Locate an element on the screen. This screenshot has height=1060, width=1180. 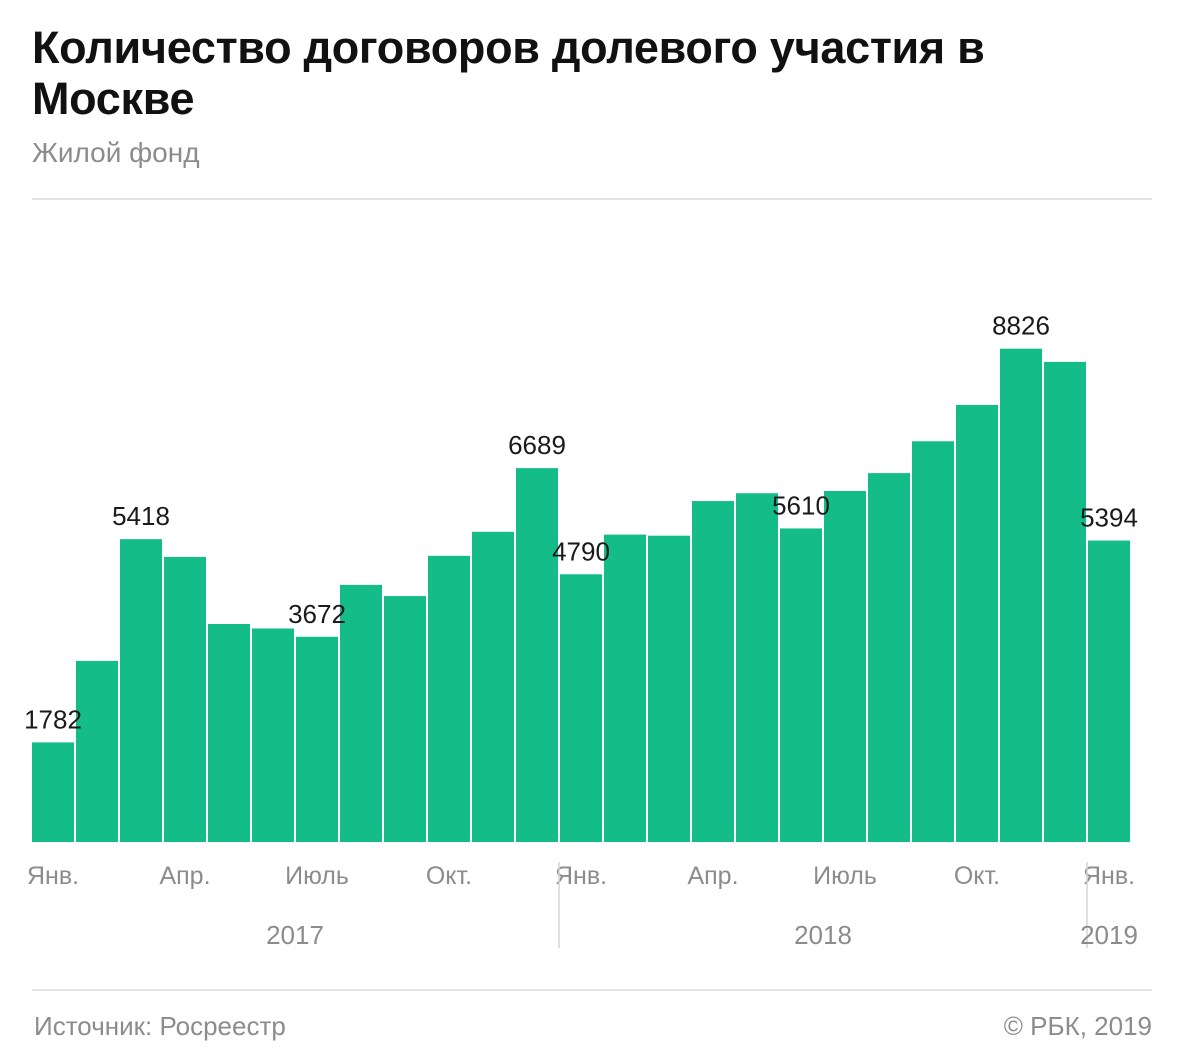
data-label: 5418 is located at coordinates (141, 516).